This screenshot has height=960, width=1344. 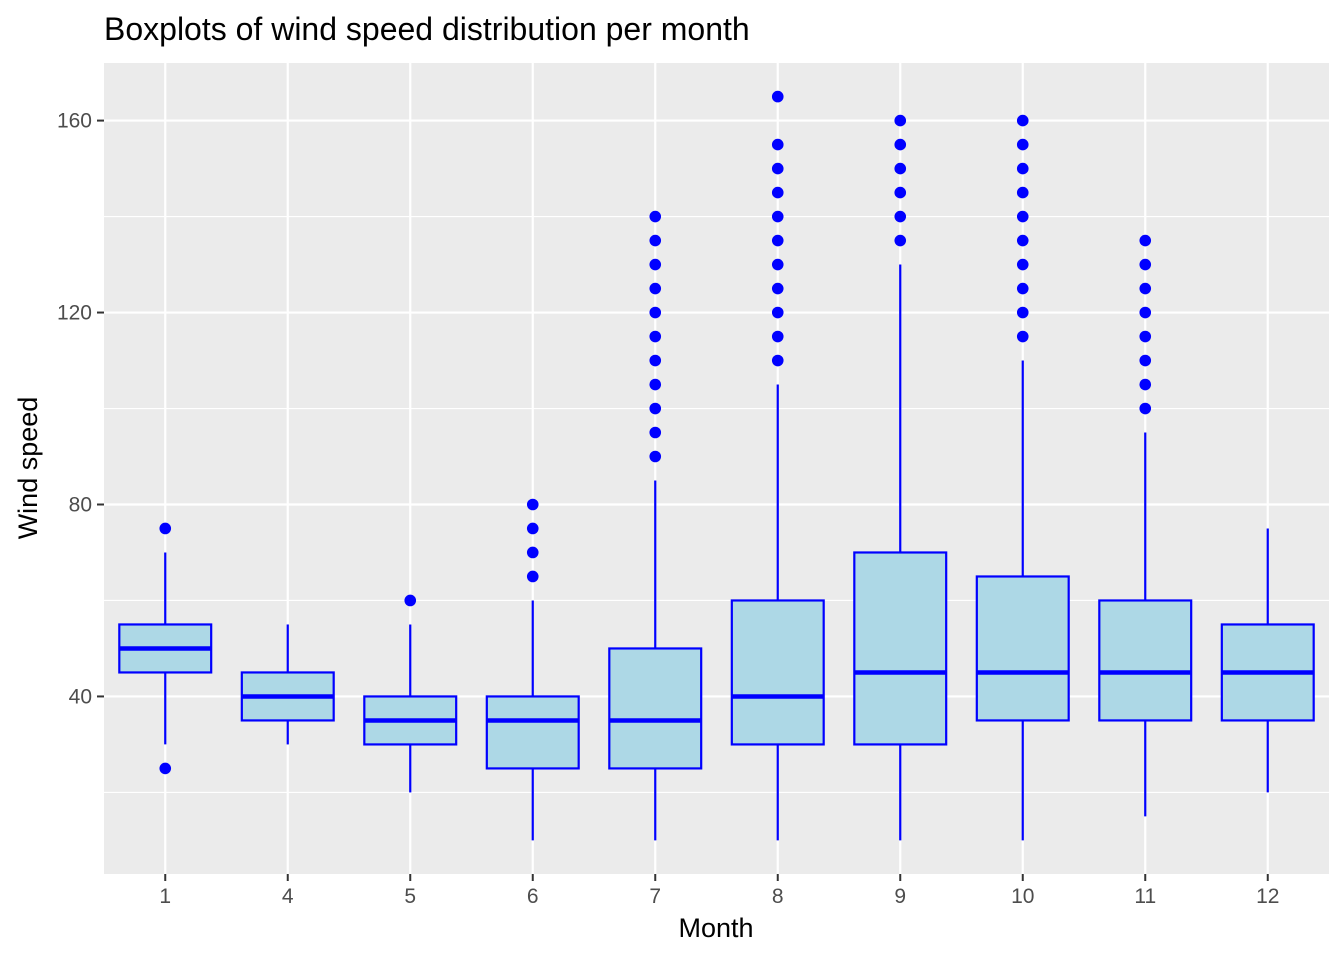 What do you see at coordinates (900, 896) in the screenshot?
I see `x-tick-label: 9` at bounding box center [900, 896].